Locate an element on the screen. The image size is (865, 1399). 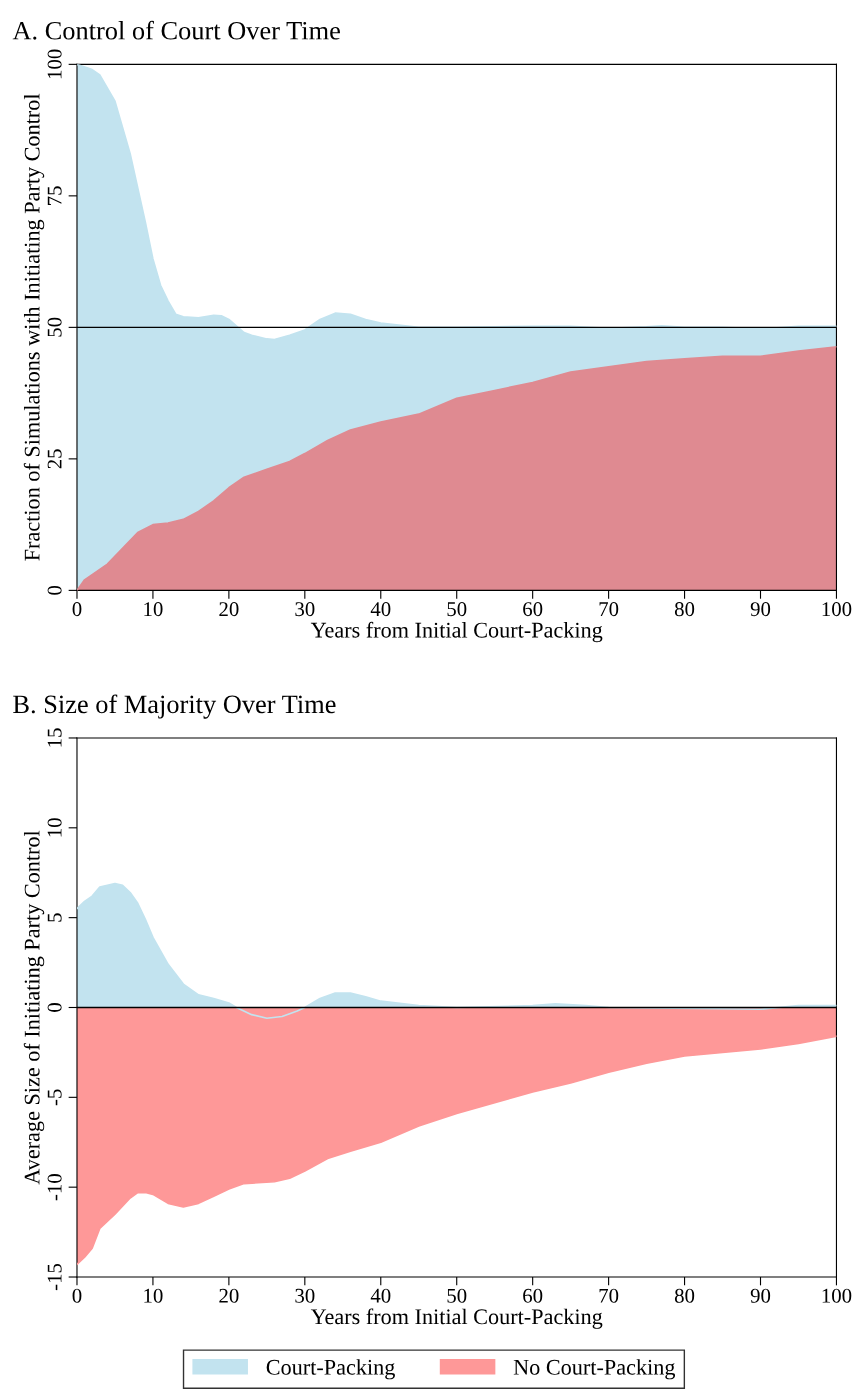
y-tick-label: 15 is located at coordinates (54, 737).